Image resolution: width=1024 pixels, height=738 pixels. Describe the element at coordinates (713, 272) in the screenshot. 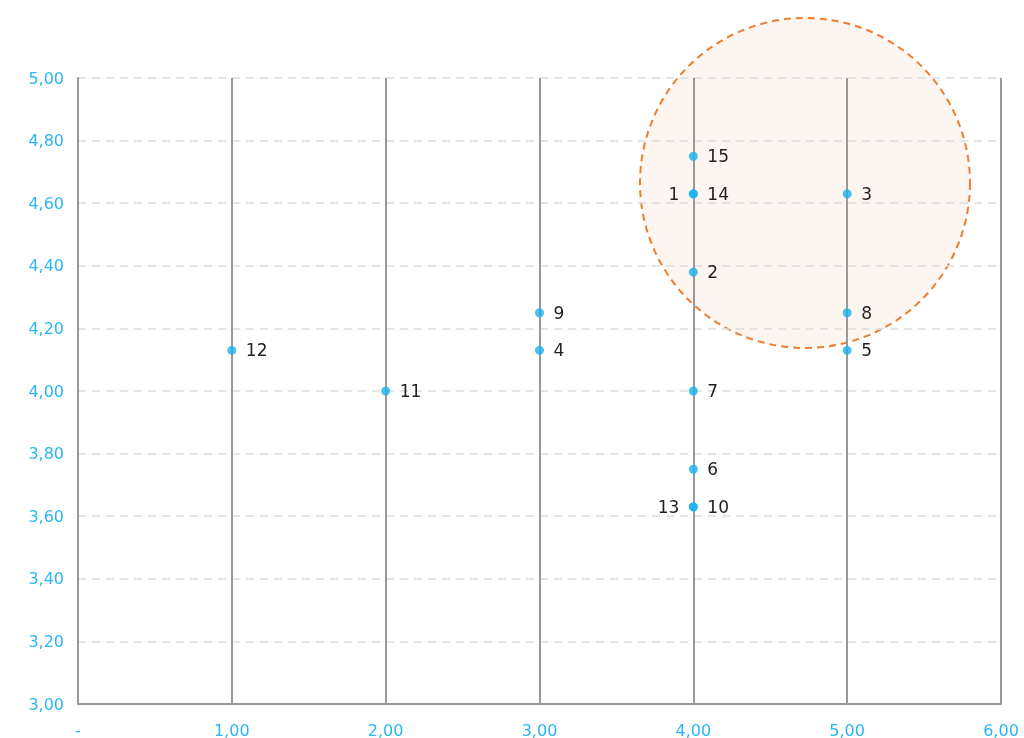

I see `annotation: 2` at that location.